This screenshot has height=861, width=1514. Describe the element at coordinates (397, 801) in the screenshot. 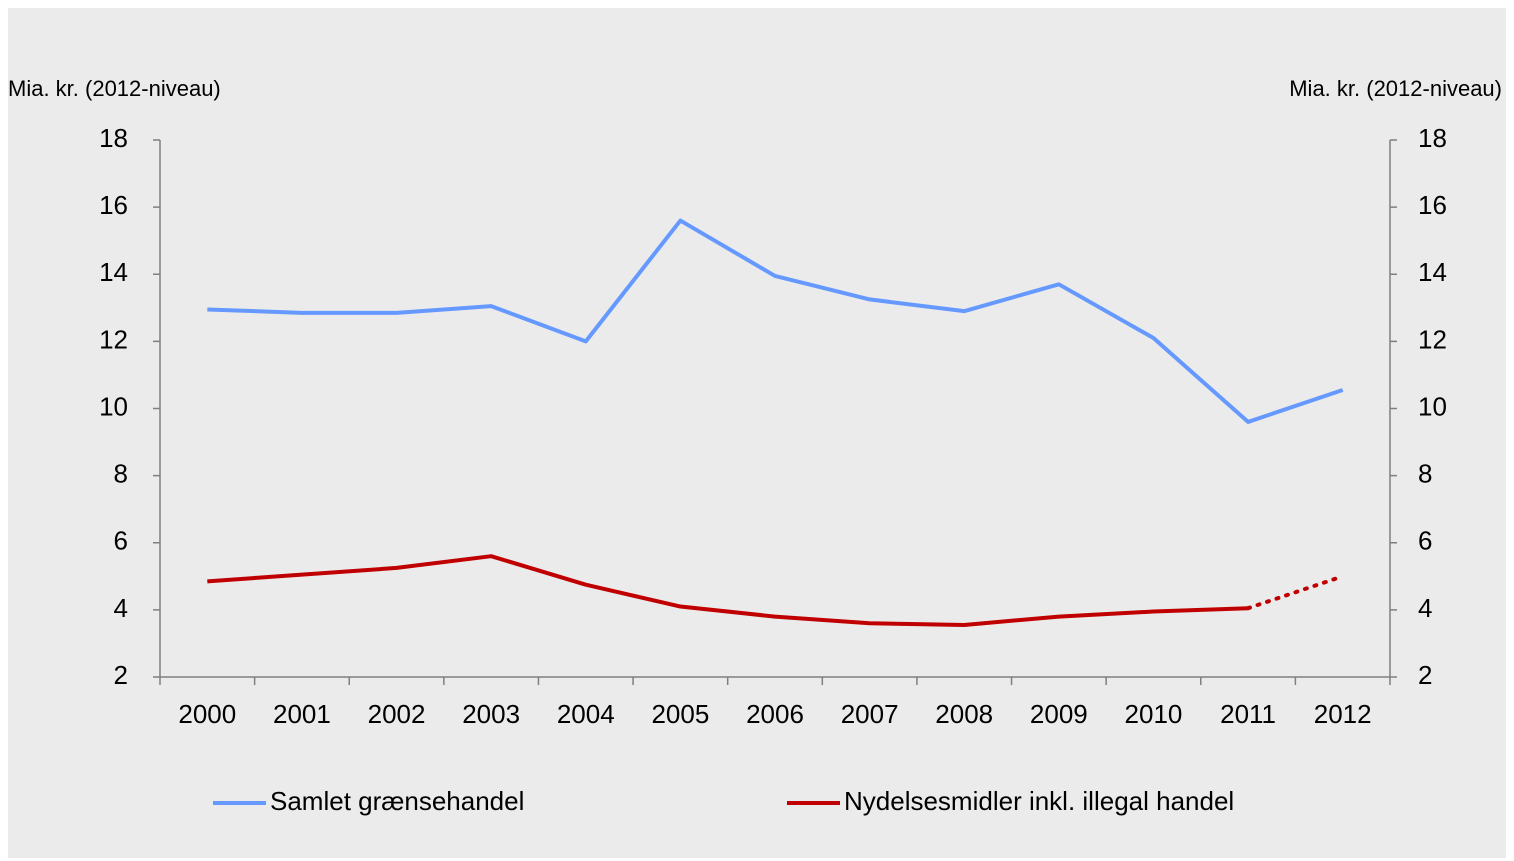

I see `legend-label: Samlet grænsehandel` at that location.